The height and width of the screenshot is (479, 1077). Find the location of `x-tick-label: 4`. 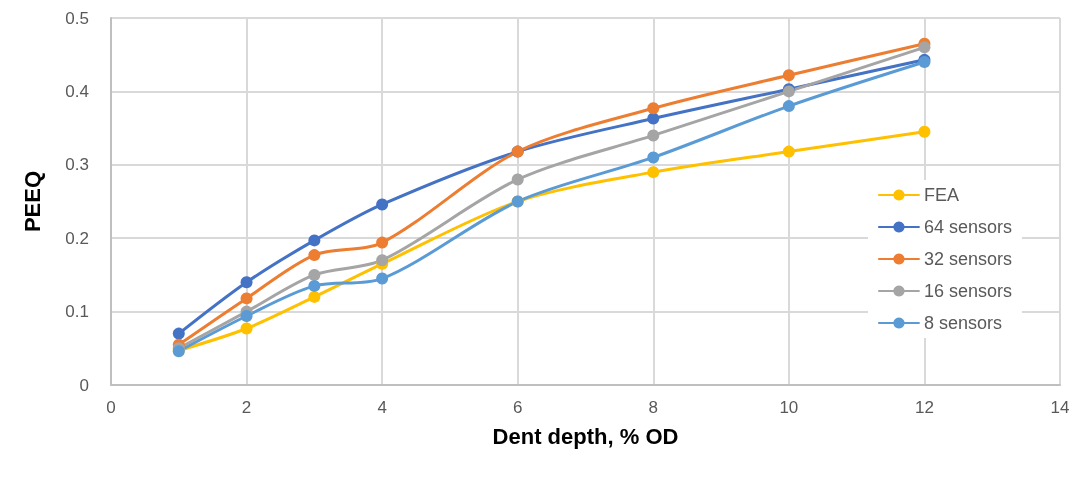

x-tick-label: 4 is located at coordinates (382, 407).